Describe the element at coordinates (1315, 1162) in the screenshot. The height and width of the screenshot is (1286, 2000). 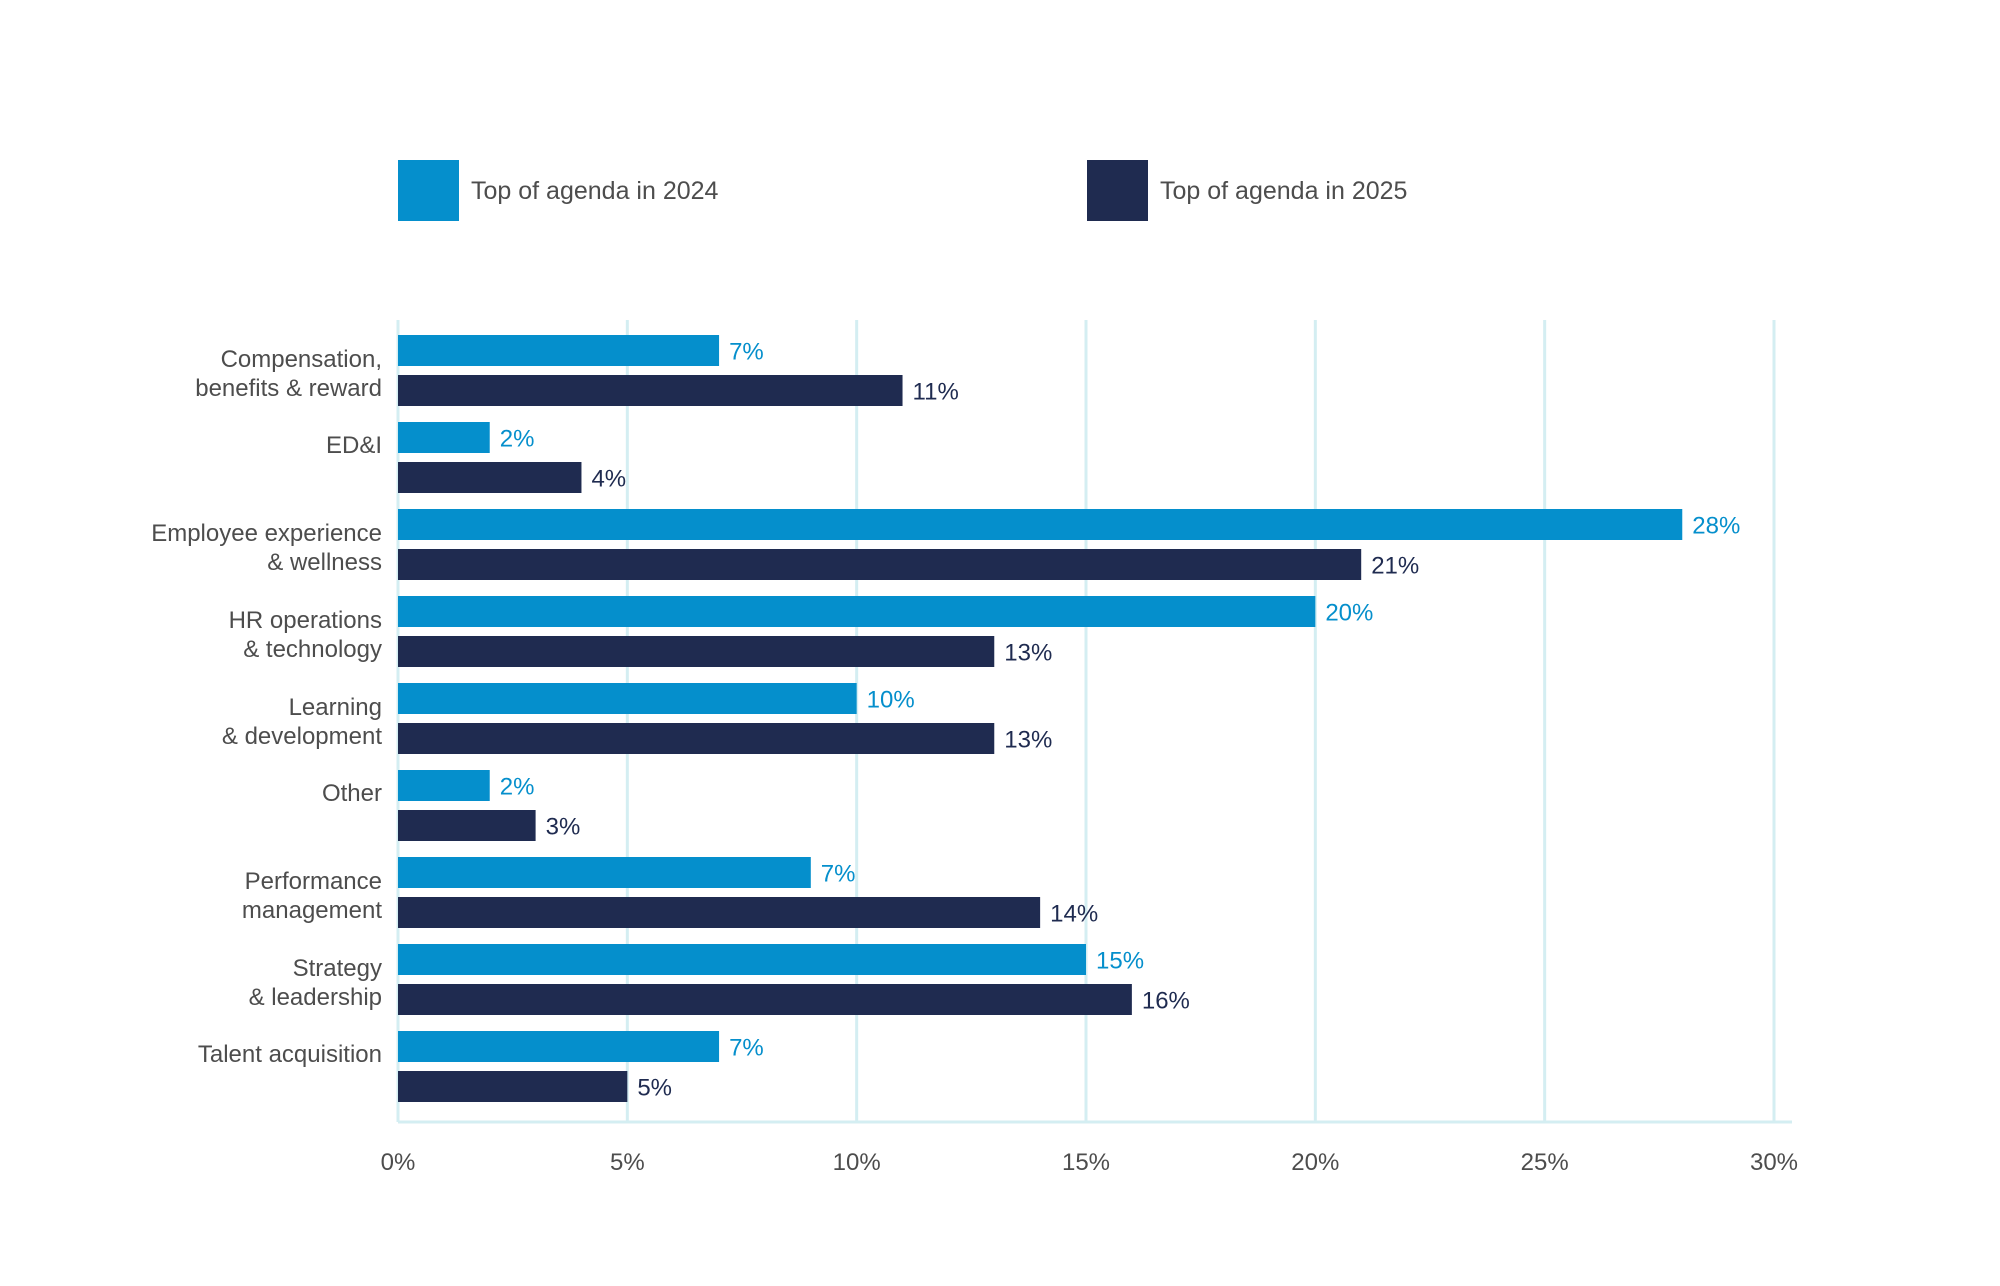
I see `x-tick-label-4: 20%` at that location.